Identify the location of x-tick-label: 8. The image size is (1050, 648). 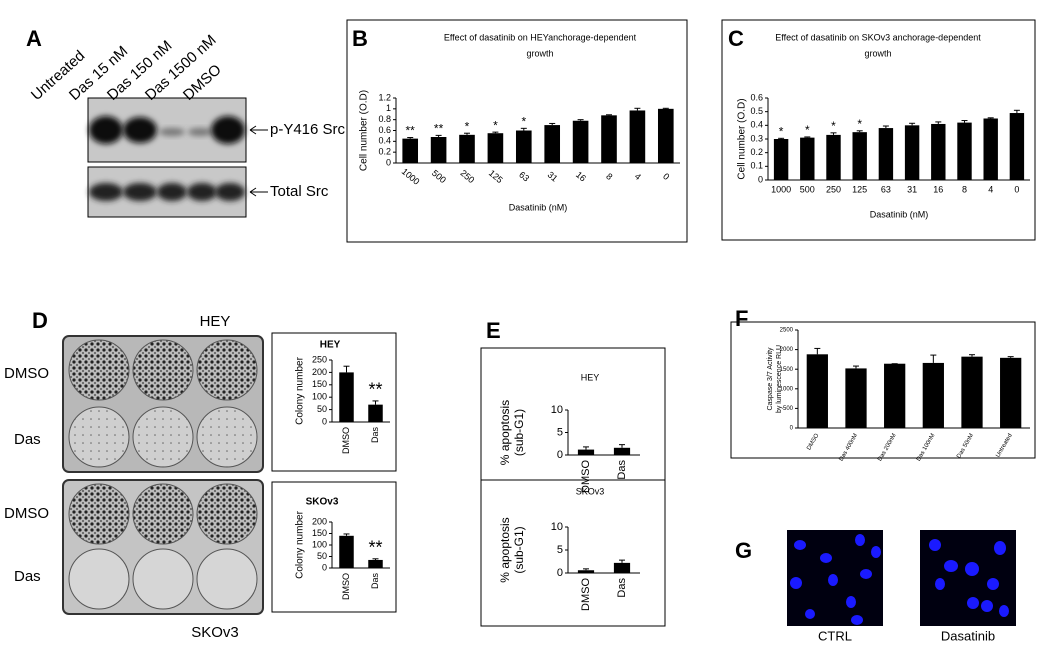
(609, 176).